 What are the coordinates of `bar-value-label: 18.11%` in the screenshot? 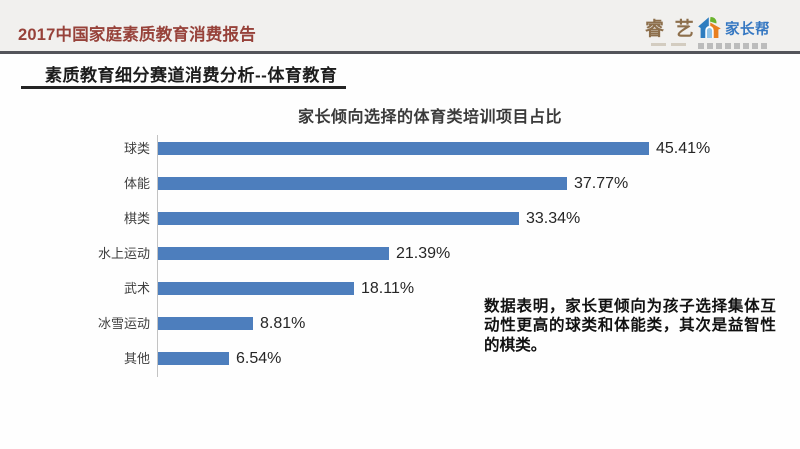 It's located at (388, 288).